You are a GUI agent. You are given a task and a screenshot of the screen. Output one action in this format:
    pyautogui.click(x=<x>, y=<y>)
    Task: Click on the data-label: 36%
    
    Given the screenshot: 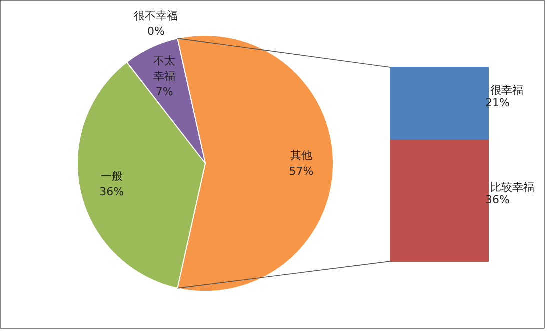 What is the action you would take?
    pyautogui.click(x=112, y=192)
    